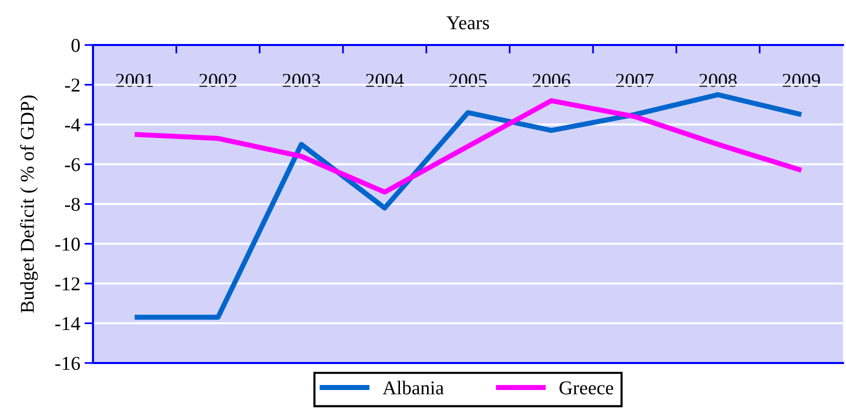 The width and height of the screenshot is (846, 412). Describe the element at coordinates (72, 165) in the screenshot. I see `y-tick-label: -6` at that location.